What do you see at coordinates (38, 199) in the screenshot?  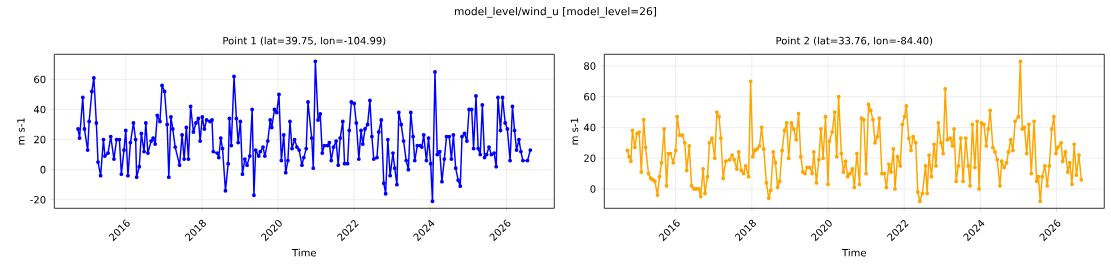 I see `y-tick-label: -20` at bounding box center [38, 199].